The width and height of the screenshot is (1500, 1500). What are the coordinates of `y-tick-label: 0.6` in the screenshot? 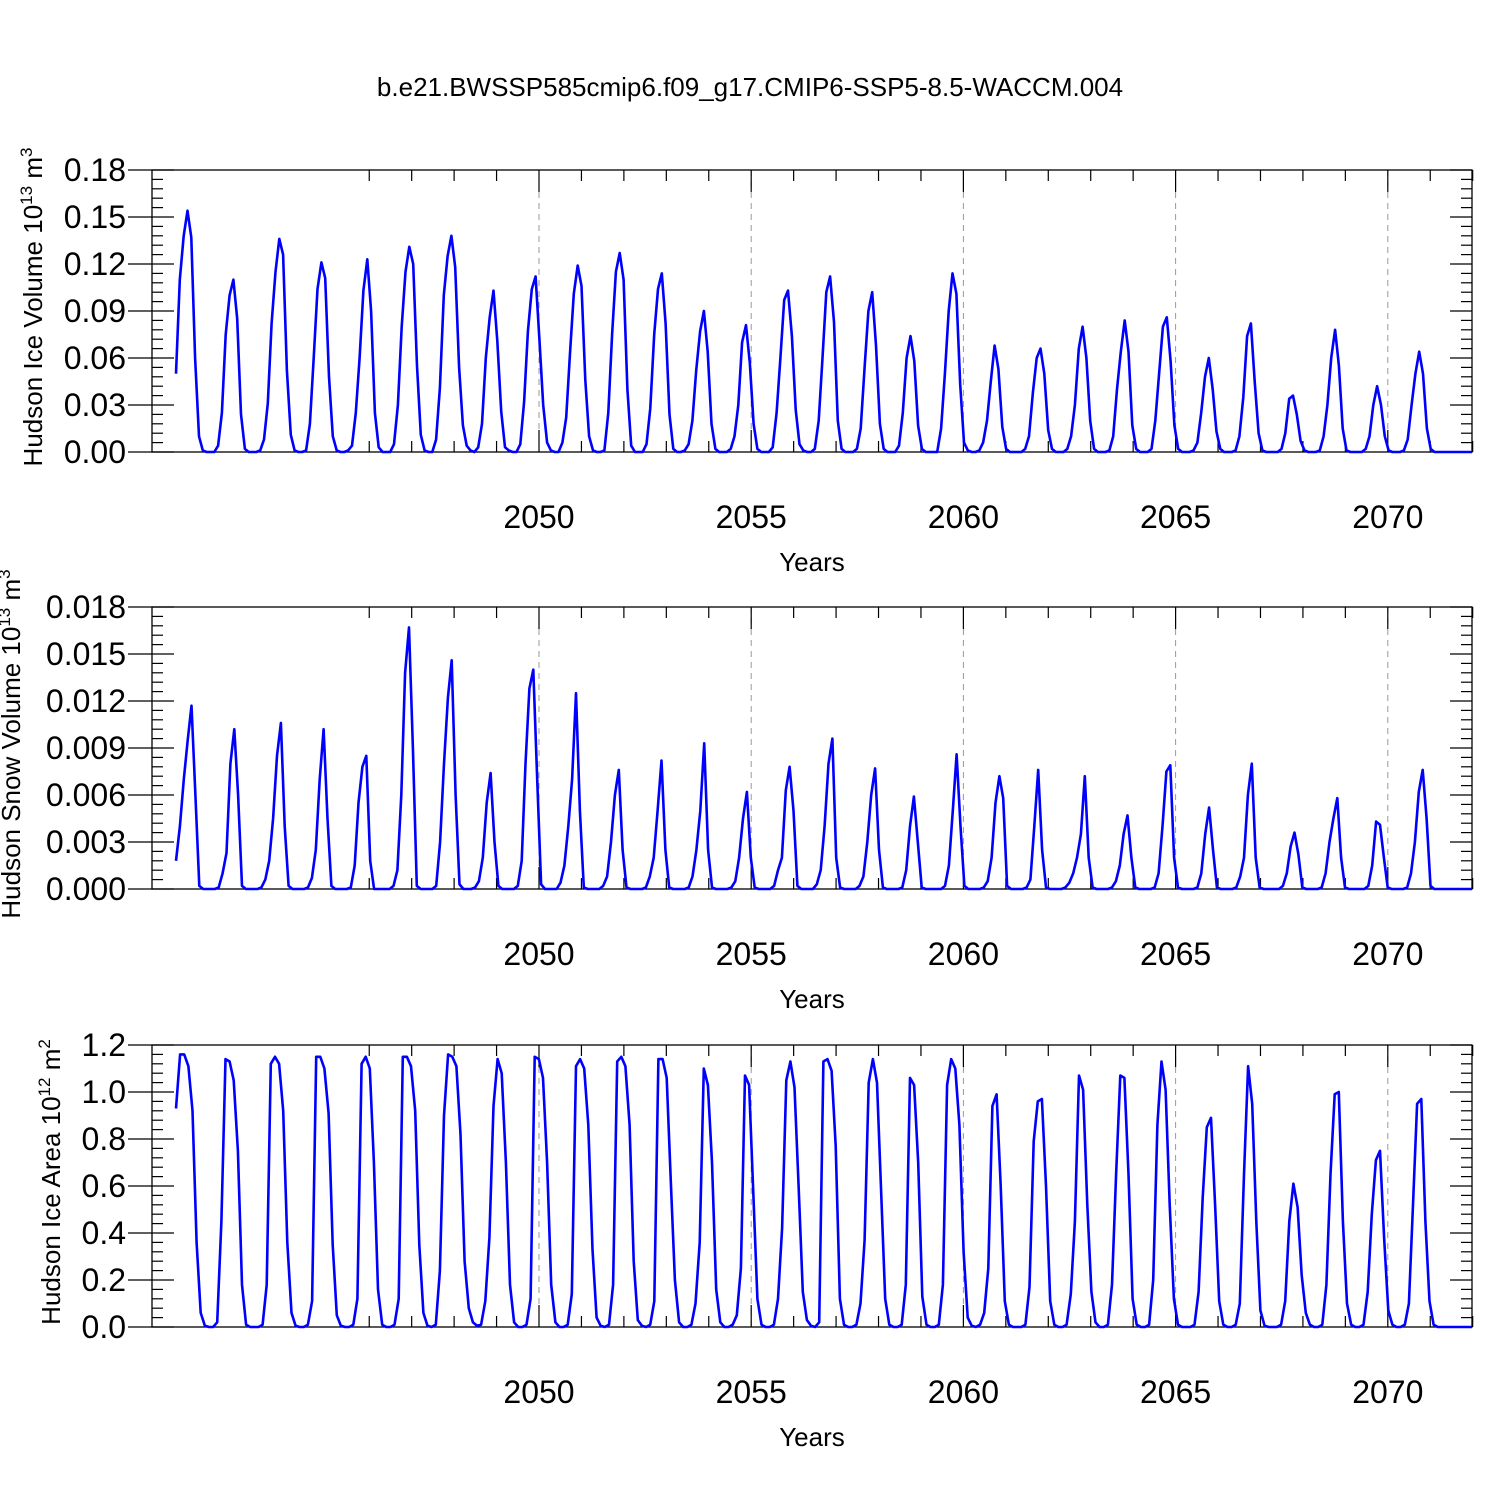 It's located at (104, 1186).